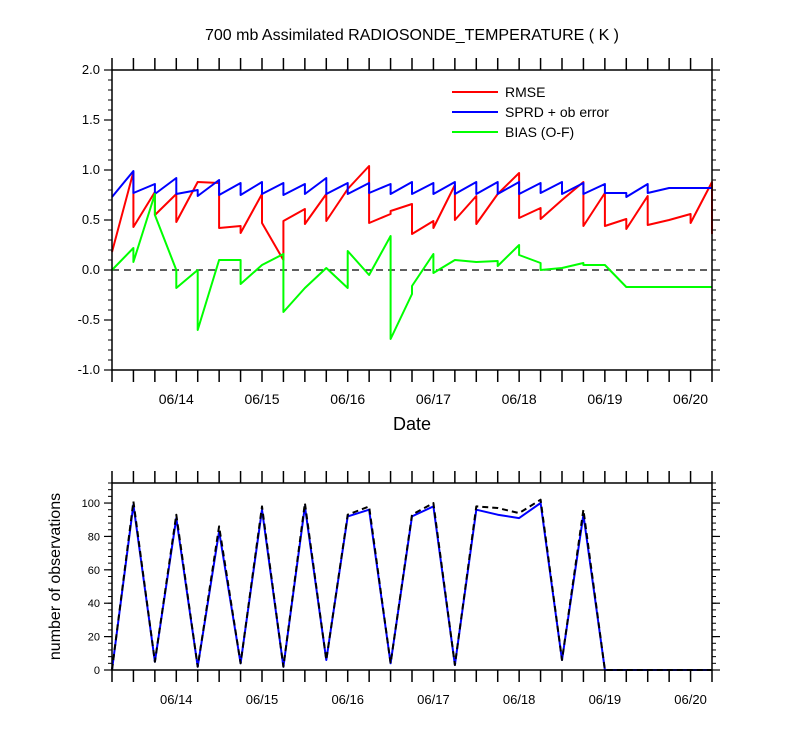 The width and height of the screenshot is (800, 750). I want to click on legend-label: SPRD + ob error, so click(557, 112).